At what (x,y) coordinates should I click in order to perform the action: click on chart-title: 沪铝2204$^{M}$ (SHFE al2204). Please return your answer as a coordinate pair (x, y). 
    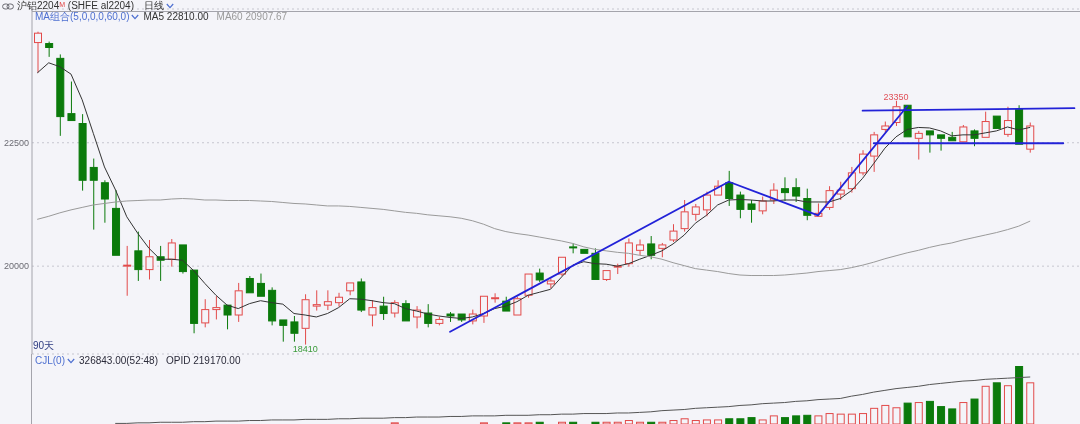
    Looking at the image, I should click on (76, 5).